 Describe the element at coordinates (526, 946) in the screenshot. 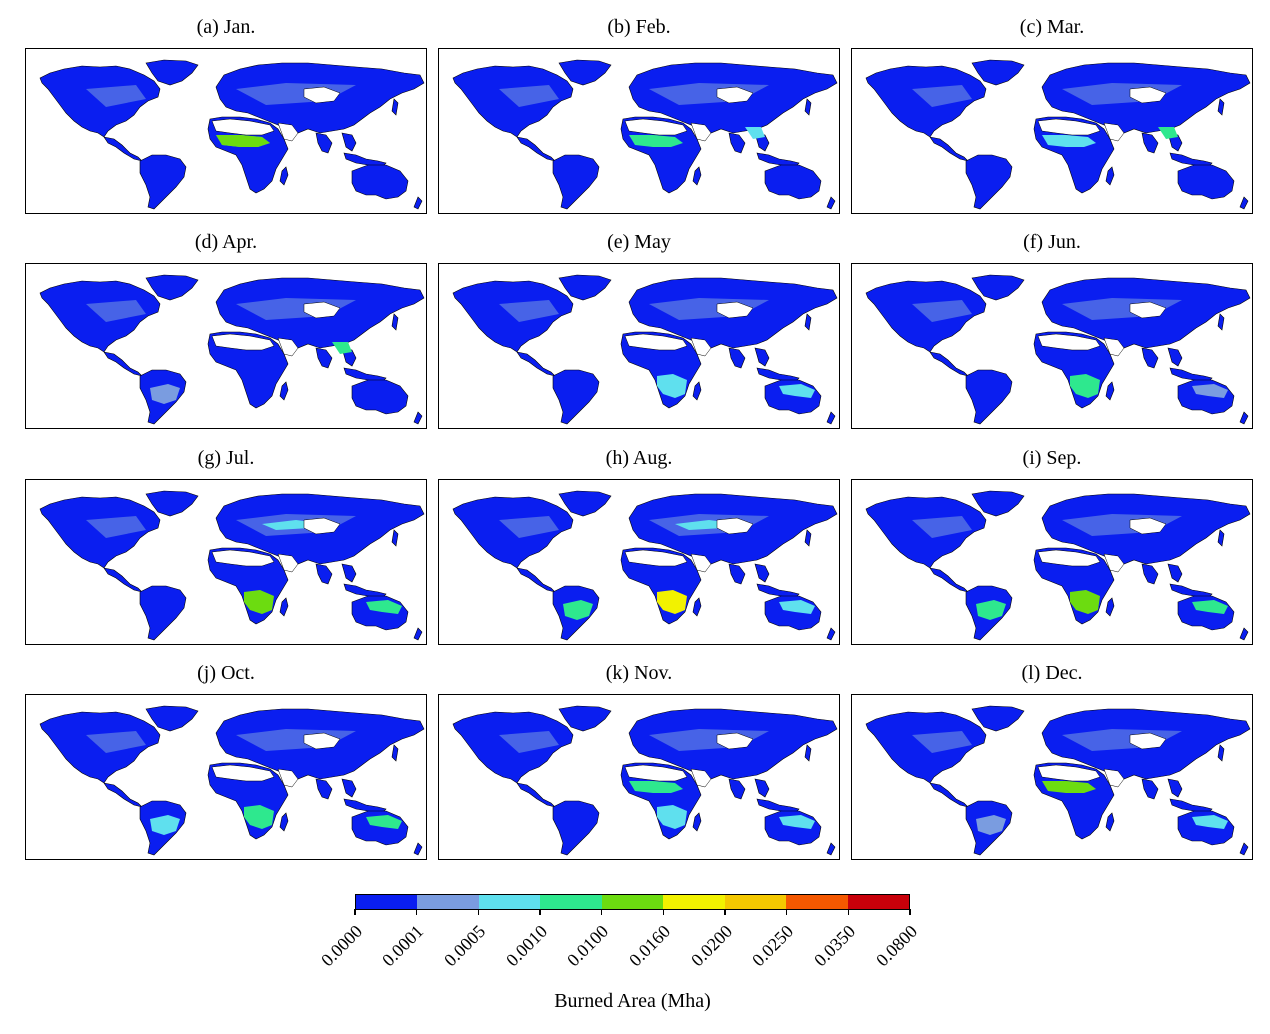

I see `colorbar-tick-label: 0.0010` at that location.